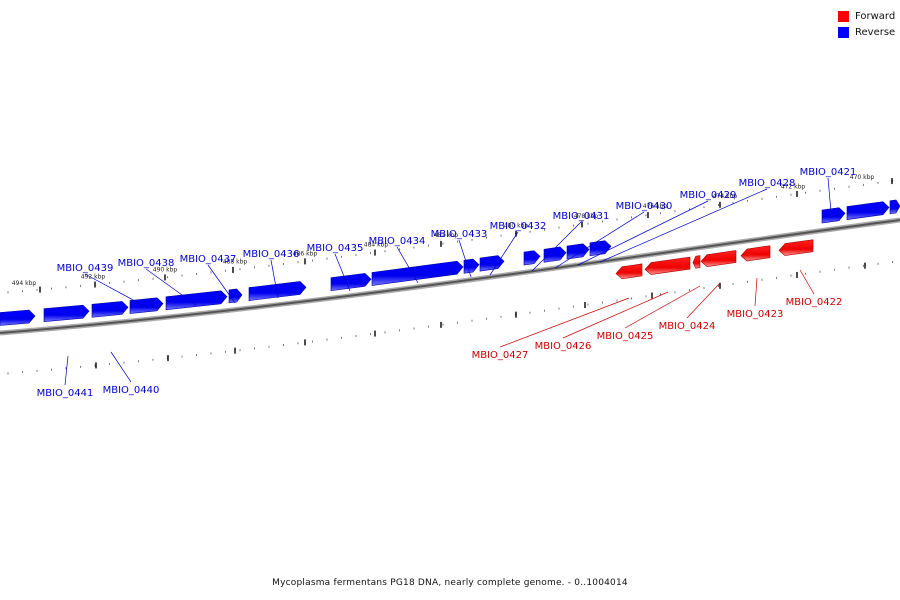  I want to click on label-mbio-0432: MBIO_0432, so click(518, 226).